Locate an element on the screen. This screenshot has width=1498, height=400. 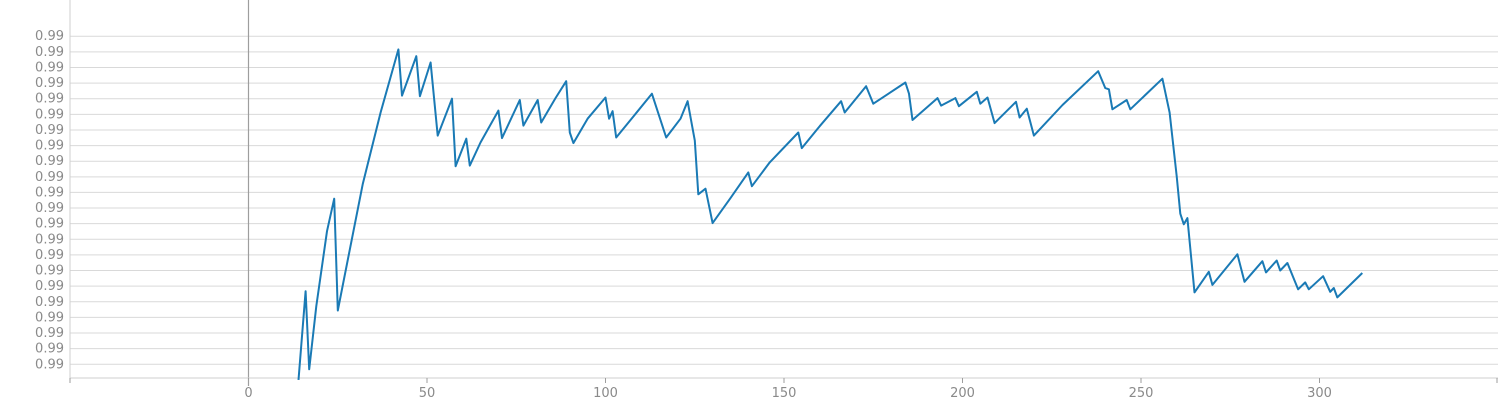
x-tick-labels: 0 50 100 150 200 250 300 is located at coordinates (788, 393).